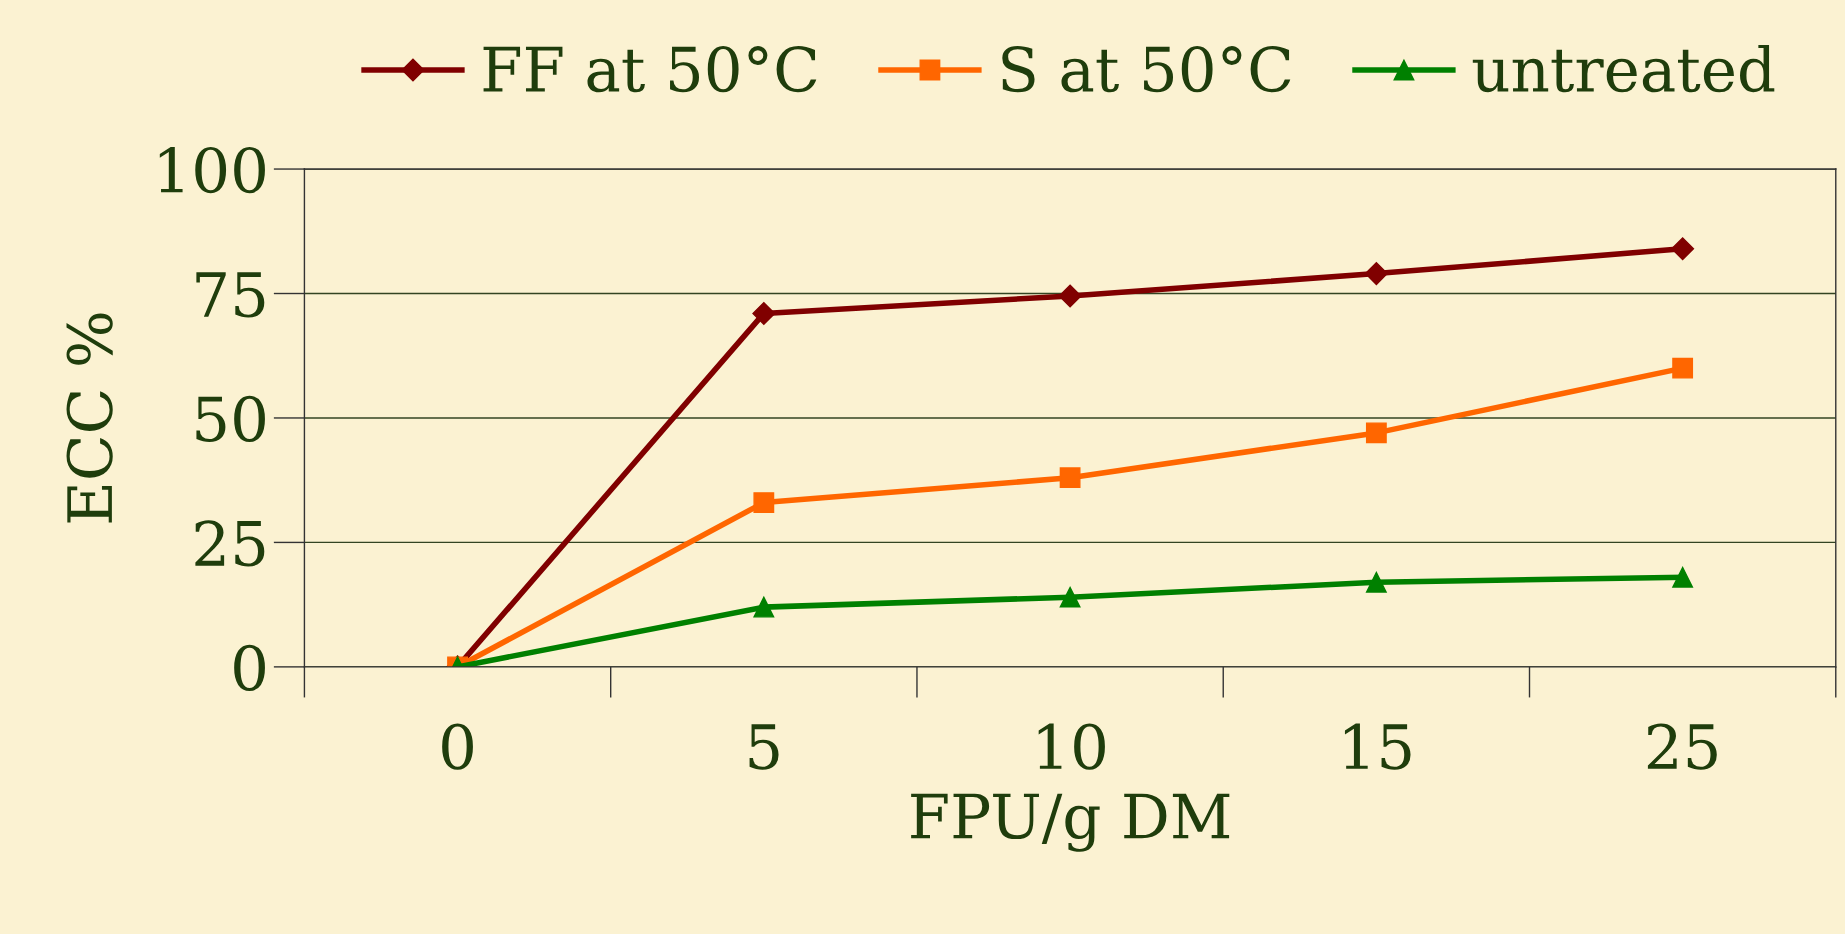 This screenshot has height=934, width=1845. Describe the element at coordinates (1071, 746) in the screenshot. I see `x-tick-label: 10` at that location.